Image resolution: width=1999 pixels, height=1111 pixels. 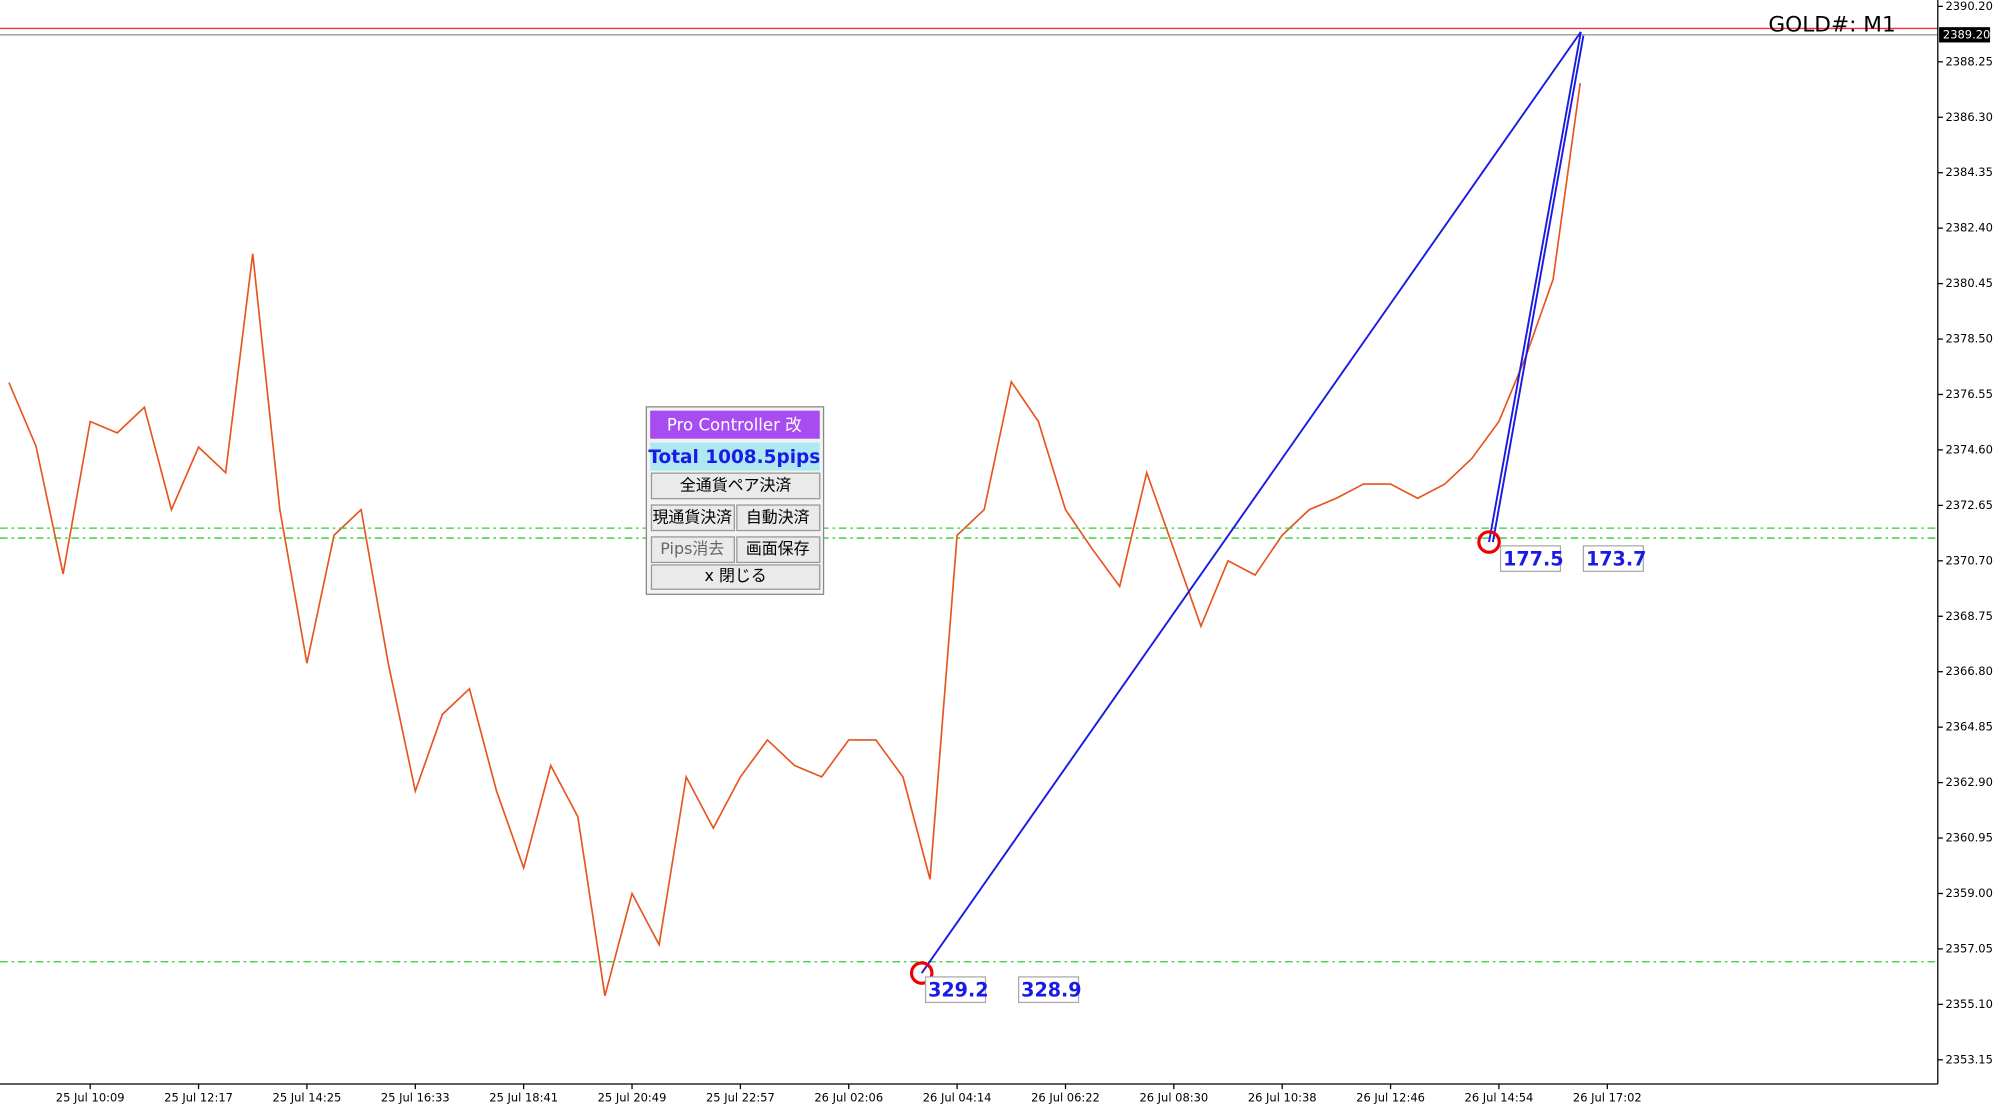 I want to click on pip-label: 177.5, so click(x=1533, y=558).